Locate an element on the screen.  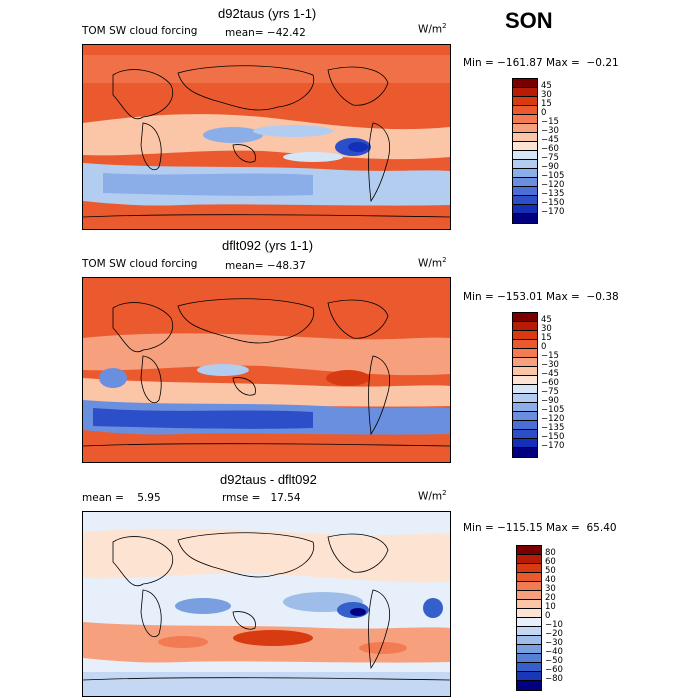
colorbar-tick-label: −80 is located at coordinates (554, 679).